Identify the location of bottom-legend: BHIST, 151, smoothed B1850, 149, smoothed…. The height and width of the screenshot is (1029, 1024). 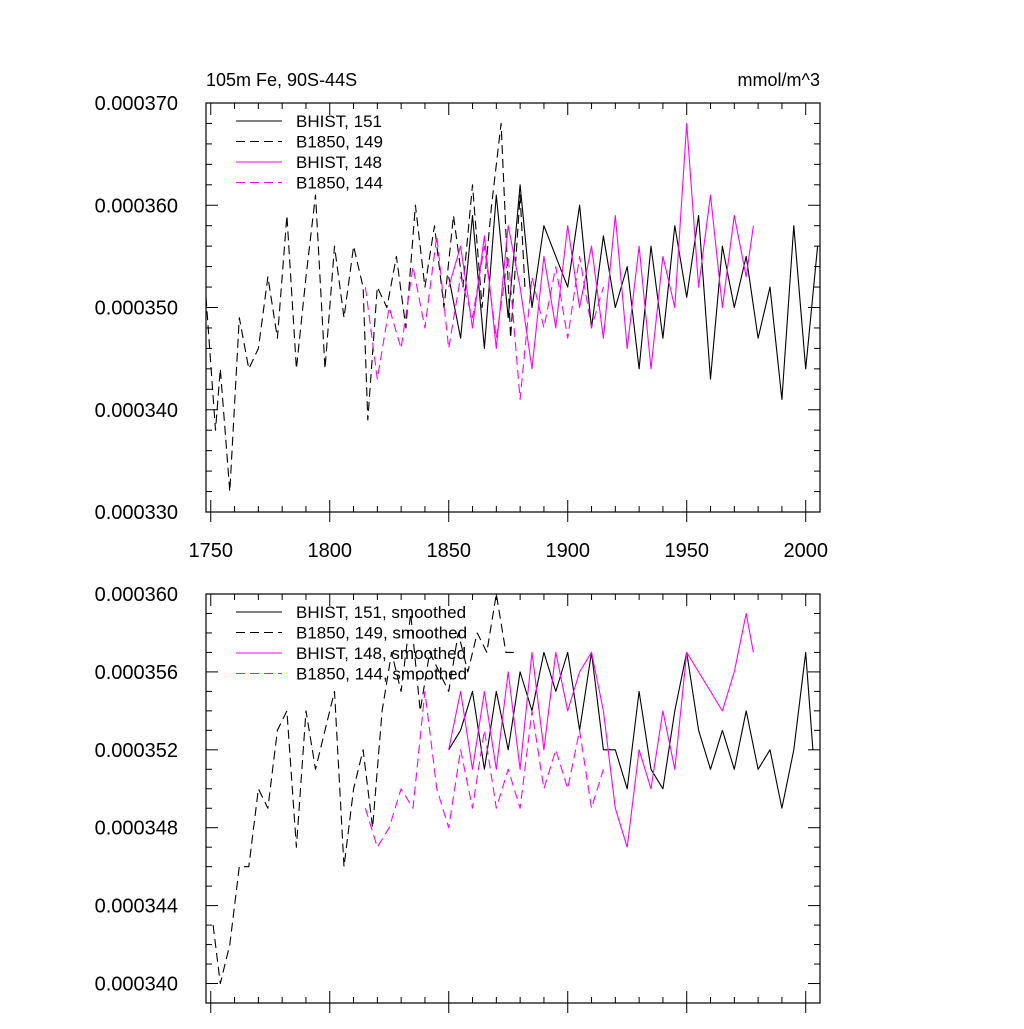
(351, 643).